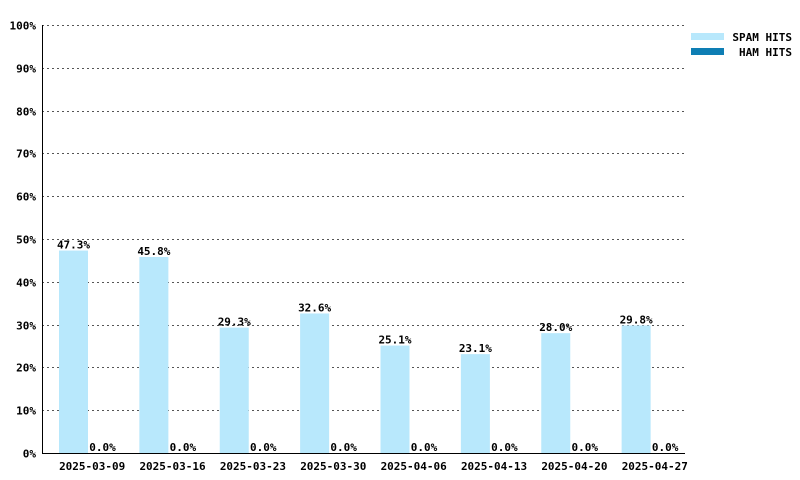 This screenshot has width=800, height=480. What do you see at coordinates (762, 37) in the screenshot?
I see `legend-label-spam: SPAM HITS` at bounding box center [762, 37].